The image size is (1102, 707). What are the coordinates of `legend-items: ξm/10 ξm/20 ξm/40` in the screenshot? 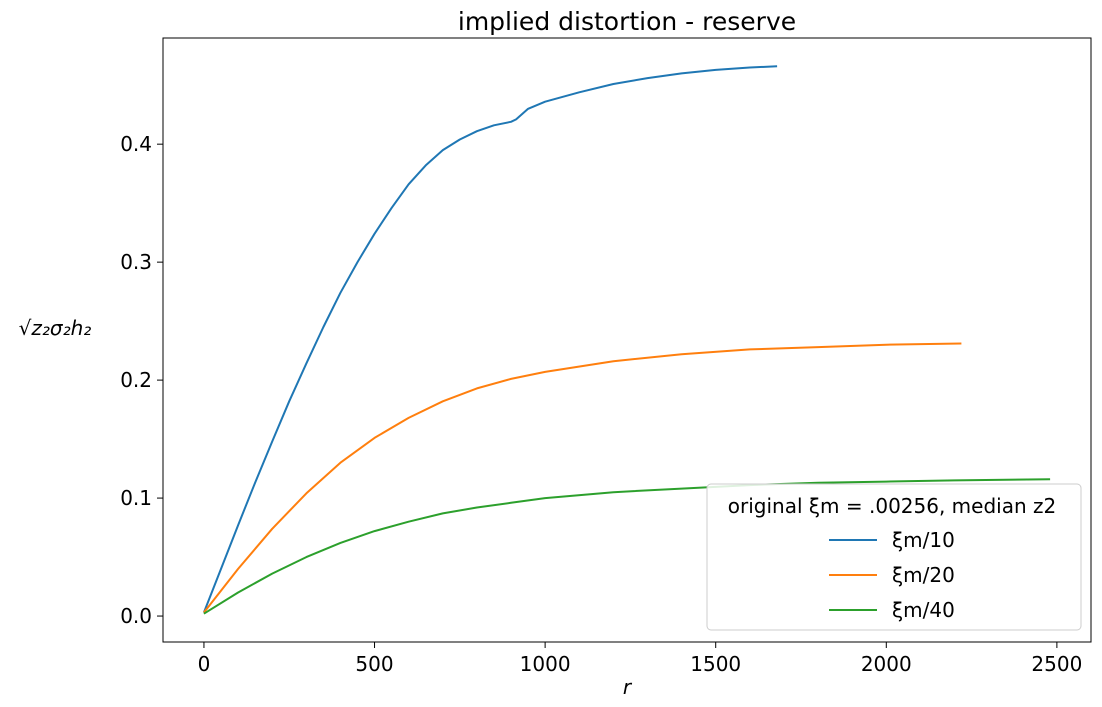 It's located at (892, 575).